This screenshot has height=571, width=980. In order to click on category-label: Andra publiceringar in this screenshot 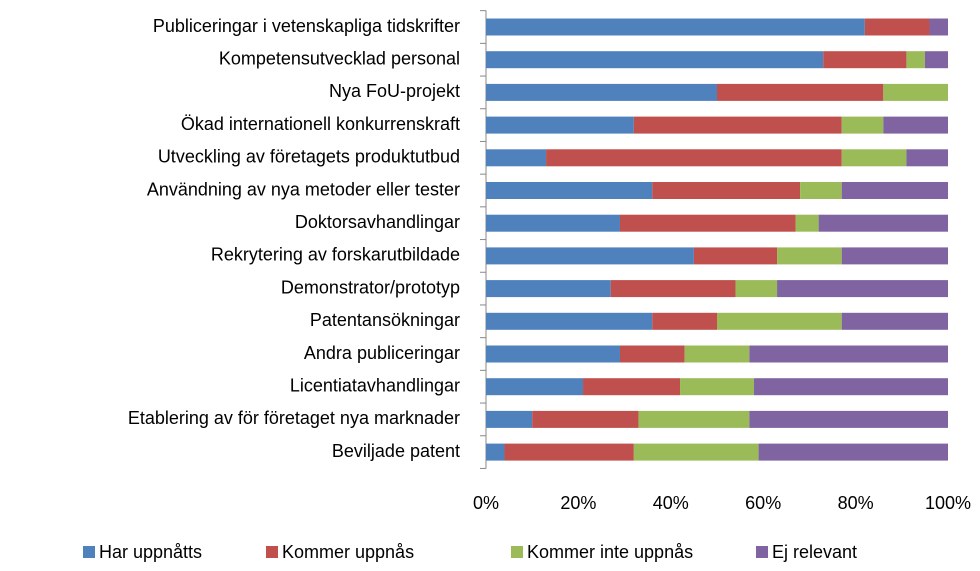, I will do `click(382, 353)`.